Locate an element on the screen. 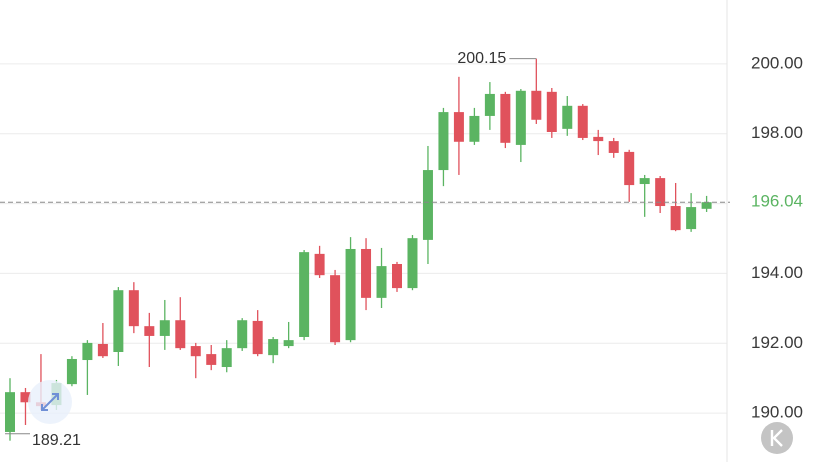  y-tick-label: 200.00 is located at coordinates (777, 62).